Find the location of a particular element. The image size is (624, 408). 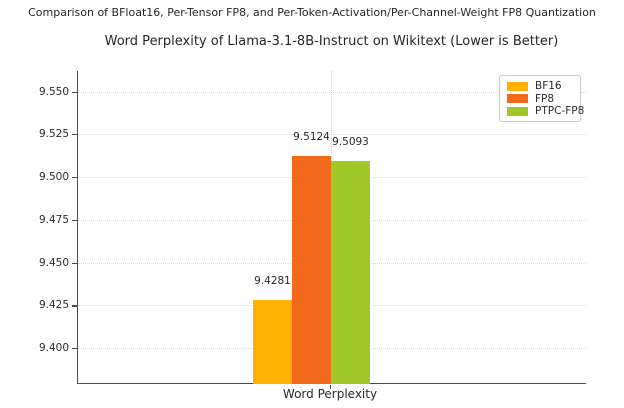

x-tick-mark is located at coordinates (331, 387).